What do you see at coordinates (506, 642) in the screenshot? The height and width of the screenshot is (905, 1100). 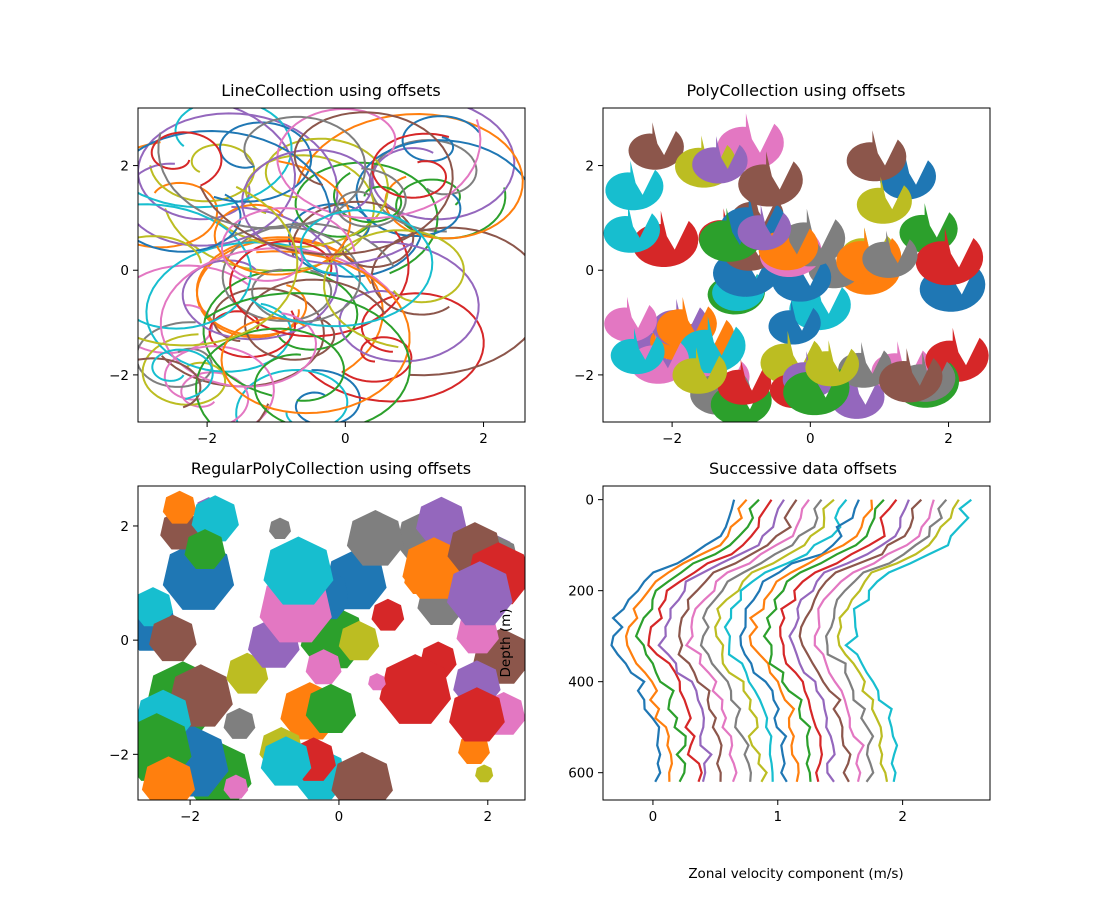 I see `y-axis-label: Depth (m)` at bounding box center [506, 642].